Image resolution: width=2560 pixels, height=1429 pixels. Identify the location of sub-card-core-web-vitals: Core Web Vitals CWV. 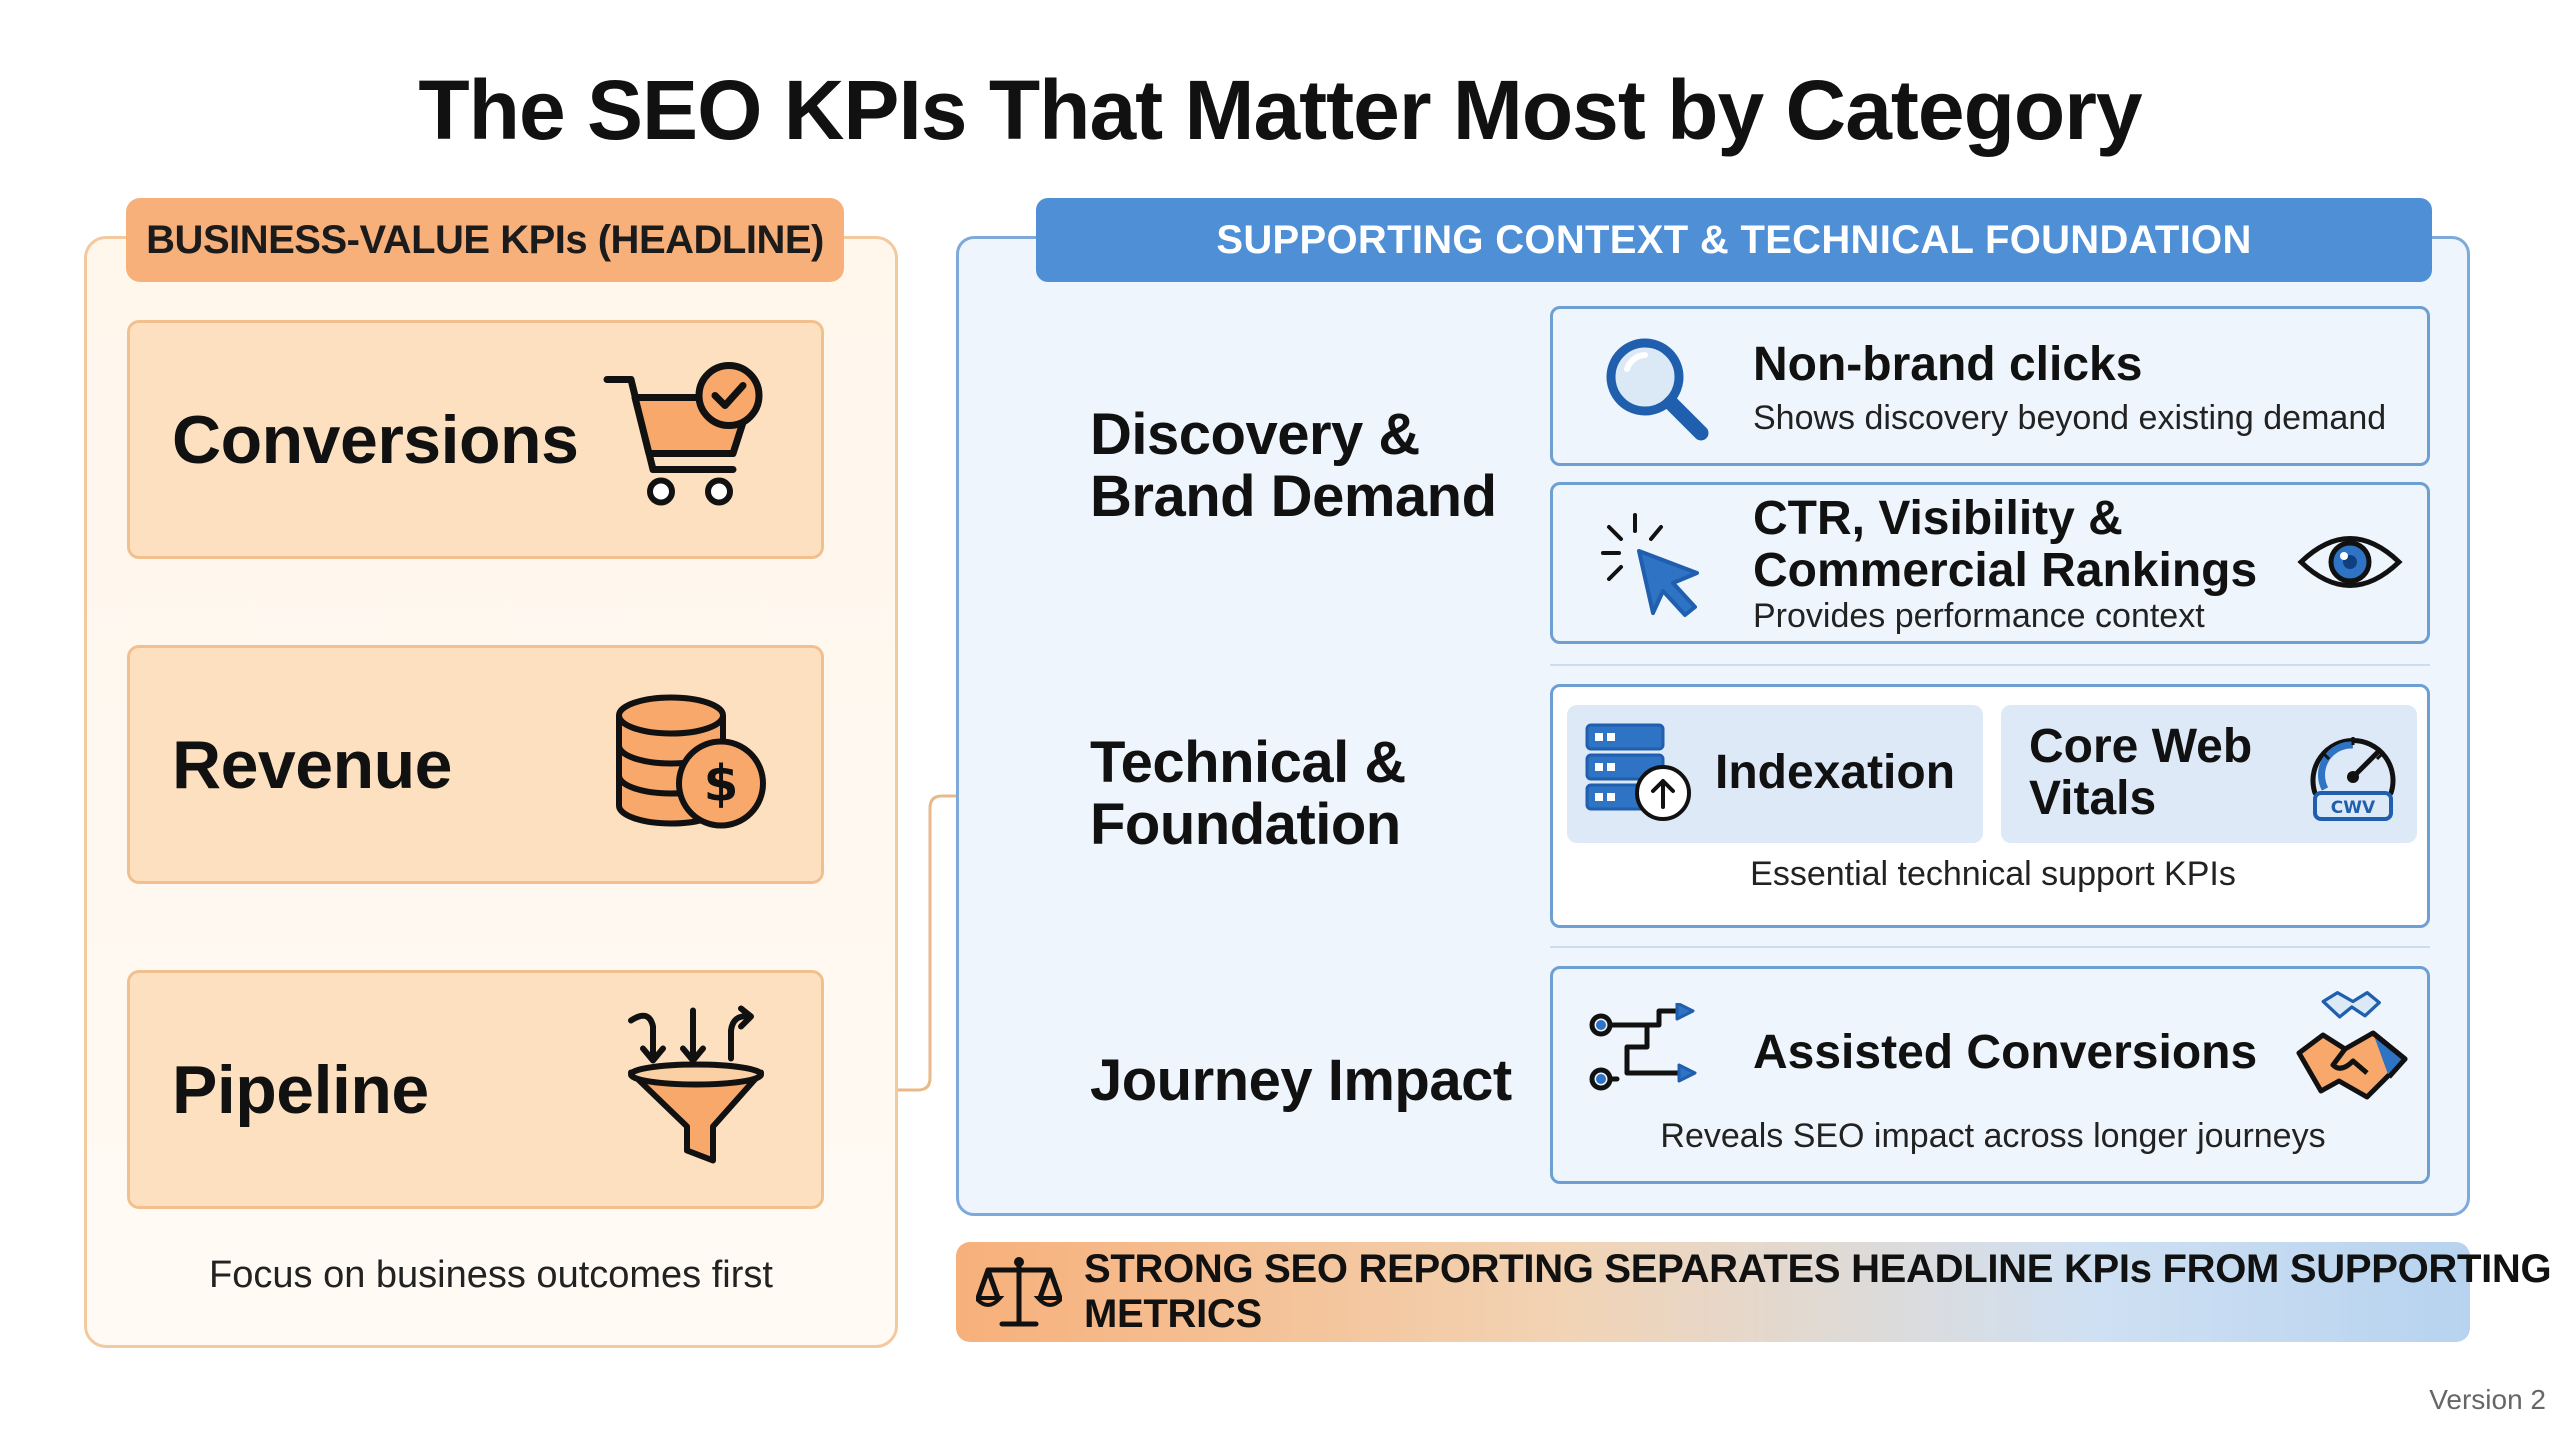
(2209, 774).